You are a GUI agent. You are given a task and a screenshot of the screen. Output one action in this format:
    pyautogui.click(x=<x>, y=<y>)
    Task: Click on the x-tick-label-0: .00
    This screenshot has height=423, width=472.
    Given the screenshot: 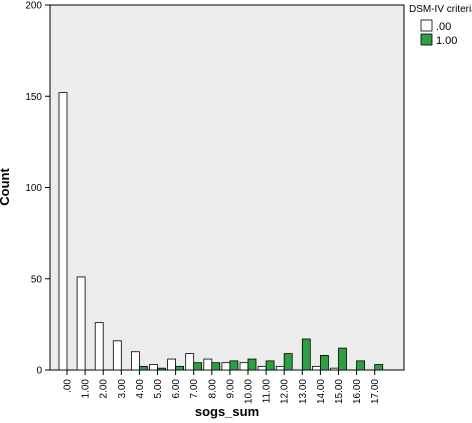 What is the action you would take?
    pyautogui.click(x=68, y=386)
    